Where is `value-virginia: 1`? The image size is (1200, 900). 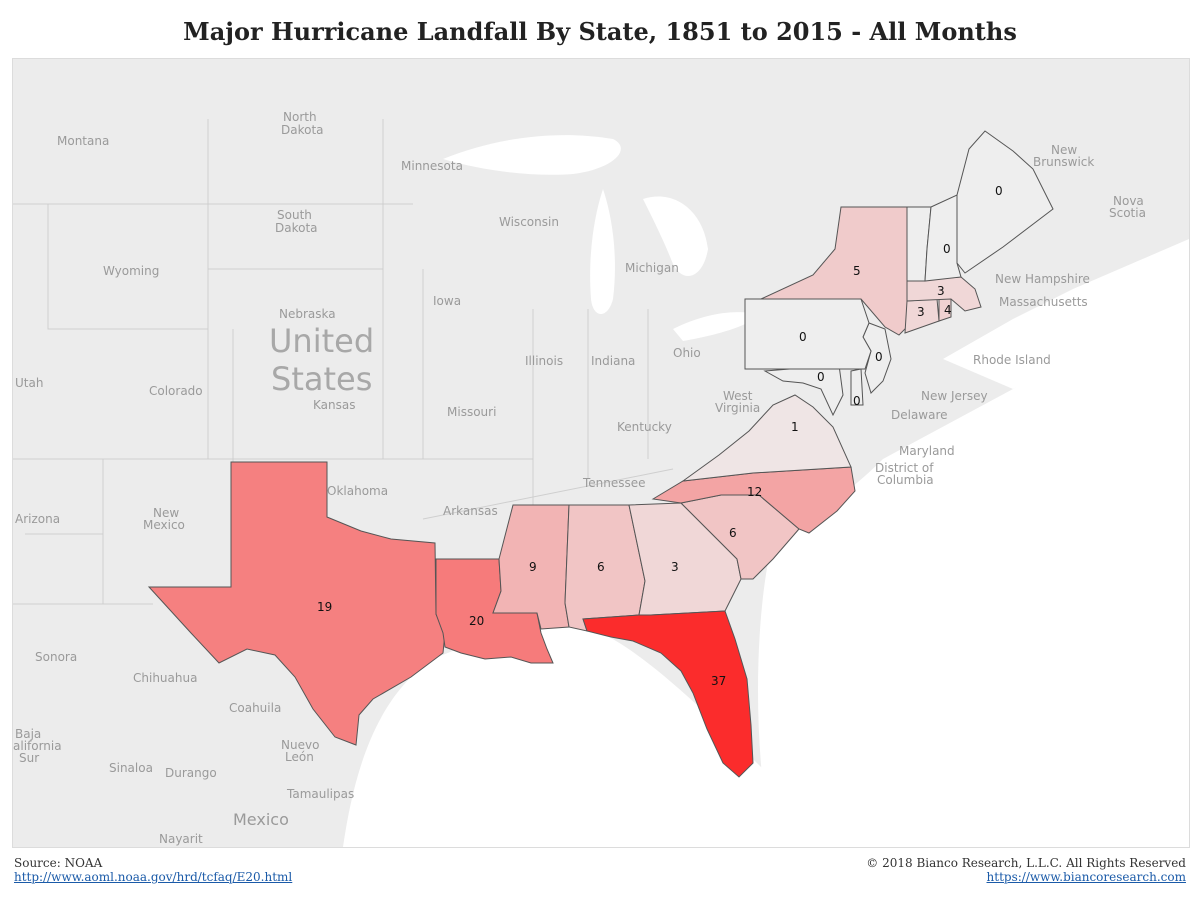 value-virginia: 1 is located at coordinates (795, 427).